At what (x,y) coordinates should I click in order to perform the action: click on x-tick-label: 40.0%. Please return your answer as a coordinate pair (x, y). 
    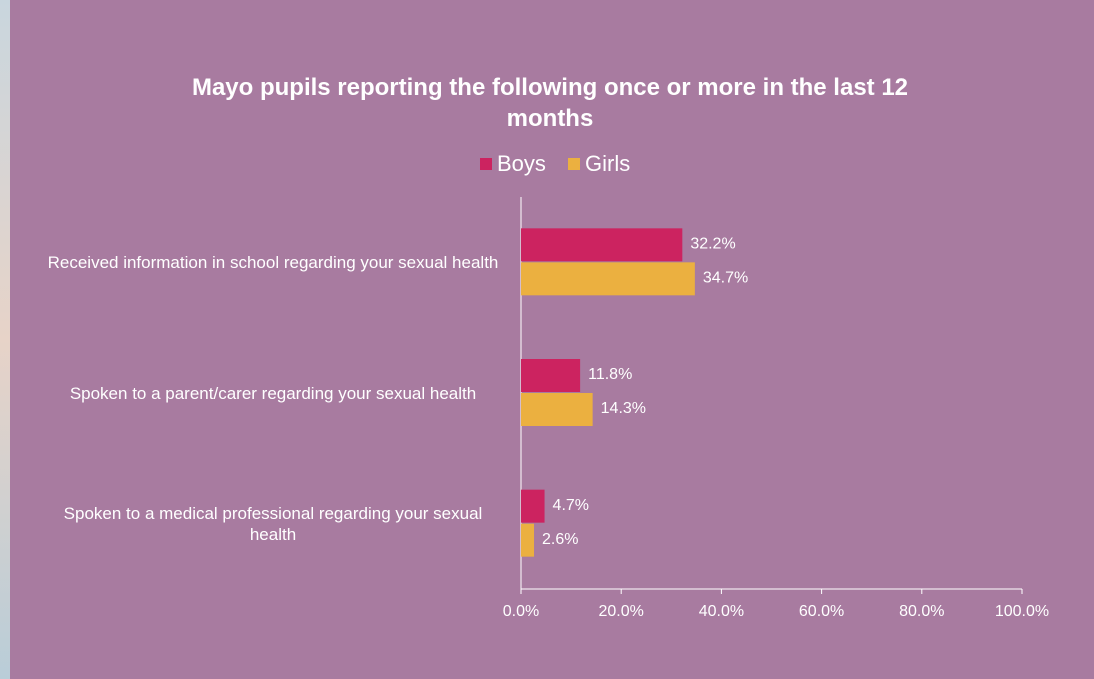
    Looking at the image, I should click on (721, 611).